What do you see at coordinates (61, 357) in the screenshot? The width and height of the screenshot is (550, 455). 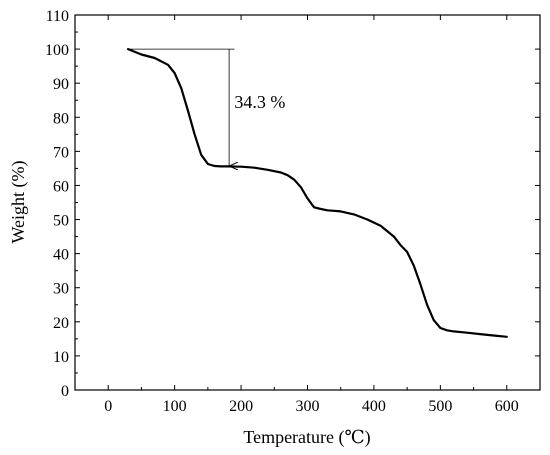 I see `y-tick-label: 10` at bounding box center [61, 357].